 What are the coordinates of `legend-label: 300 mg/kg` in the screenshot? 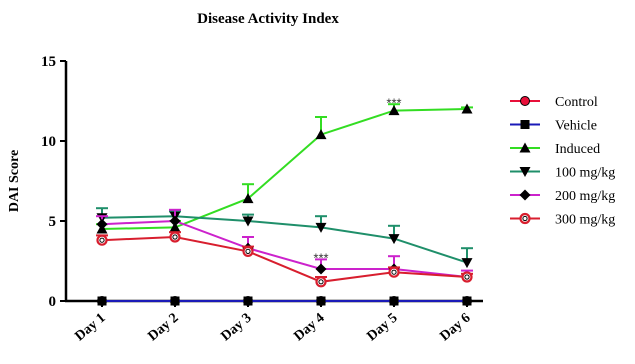 It's located at (585, 220).